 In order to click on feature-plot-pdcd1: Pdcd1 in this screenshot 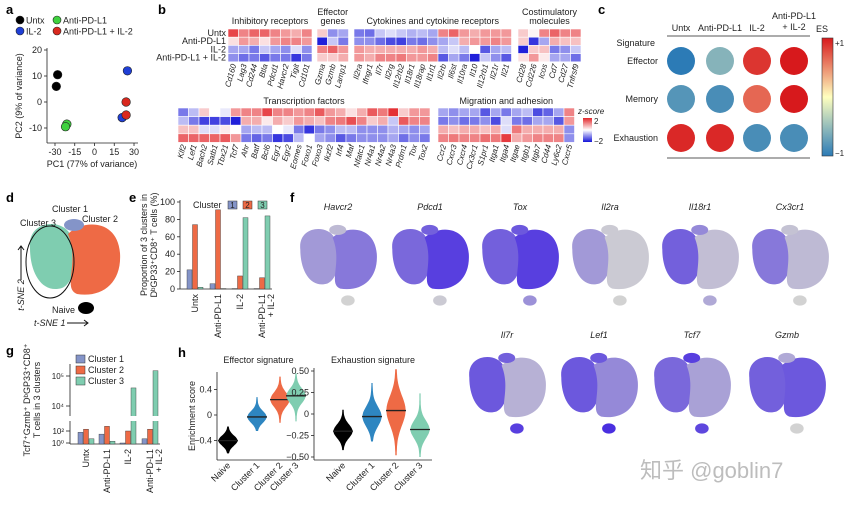, I will do `click(430, 254)`.